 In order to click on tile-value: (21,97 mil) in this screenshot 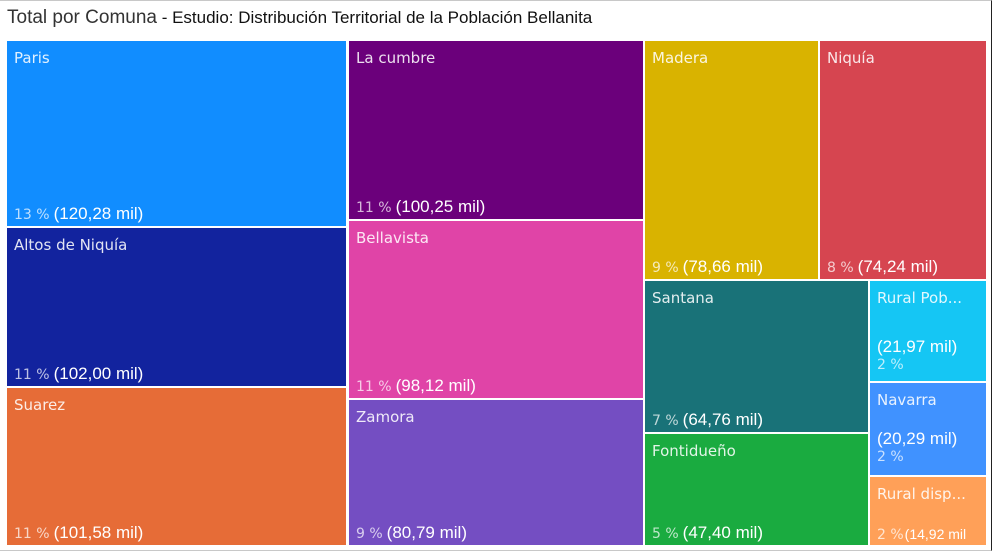, I will do `click(917, 346)`.